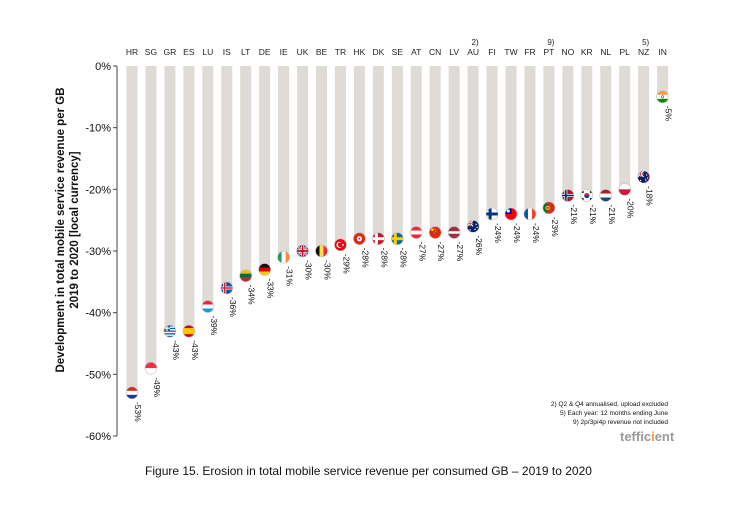  I want to click on data-label: -26%, so click(479, 245).